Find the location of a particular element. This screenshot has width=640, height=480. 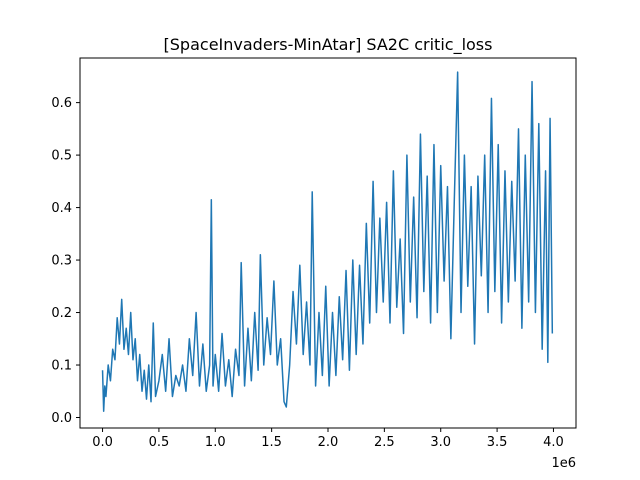

x-tick-label: 2.5 is located at coordinates (384, 442).